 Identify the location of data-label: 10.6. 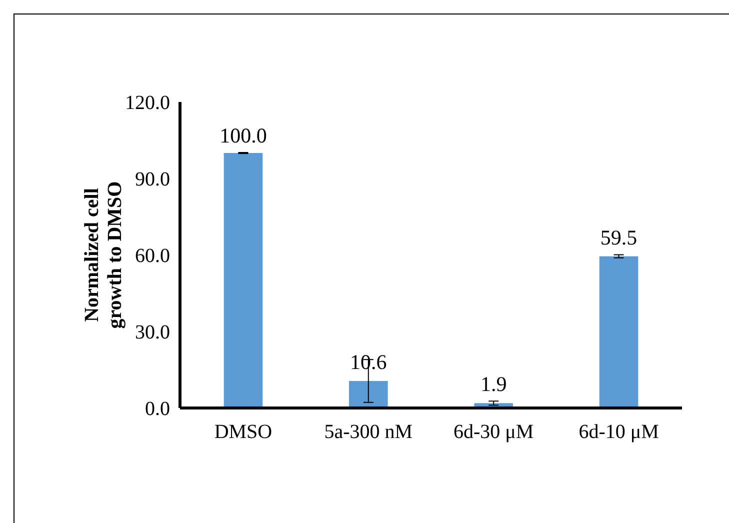
(368, 362).